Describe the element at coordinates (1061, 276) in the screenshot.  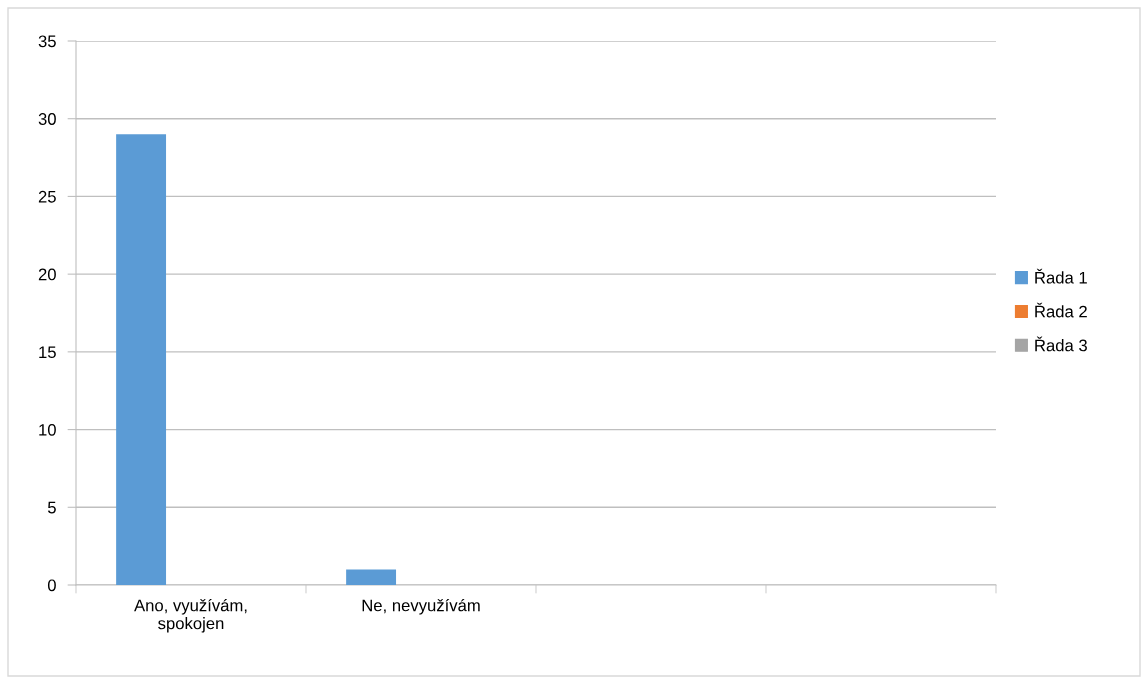
I see `legend-label: Řada 1` at that location.